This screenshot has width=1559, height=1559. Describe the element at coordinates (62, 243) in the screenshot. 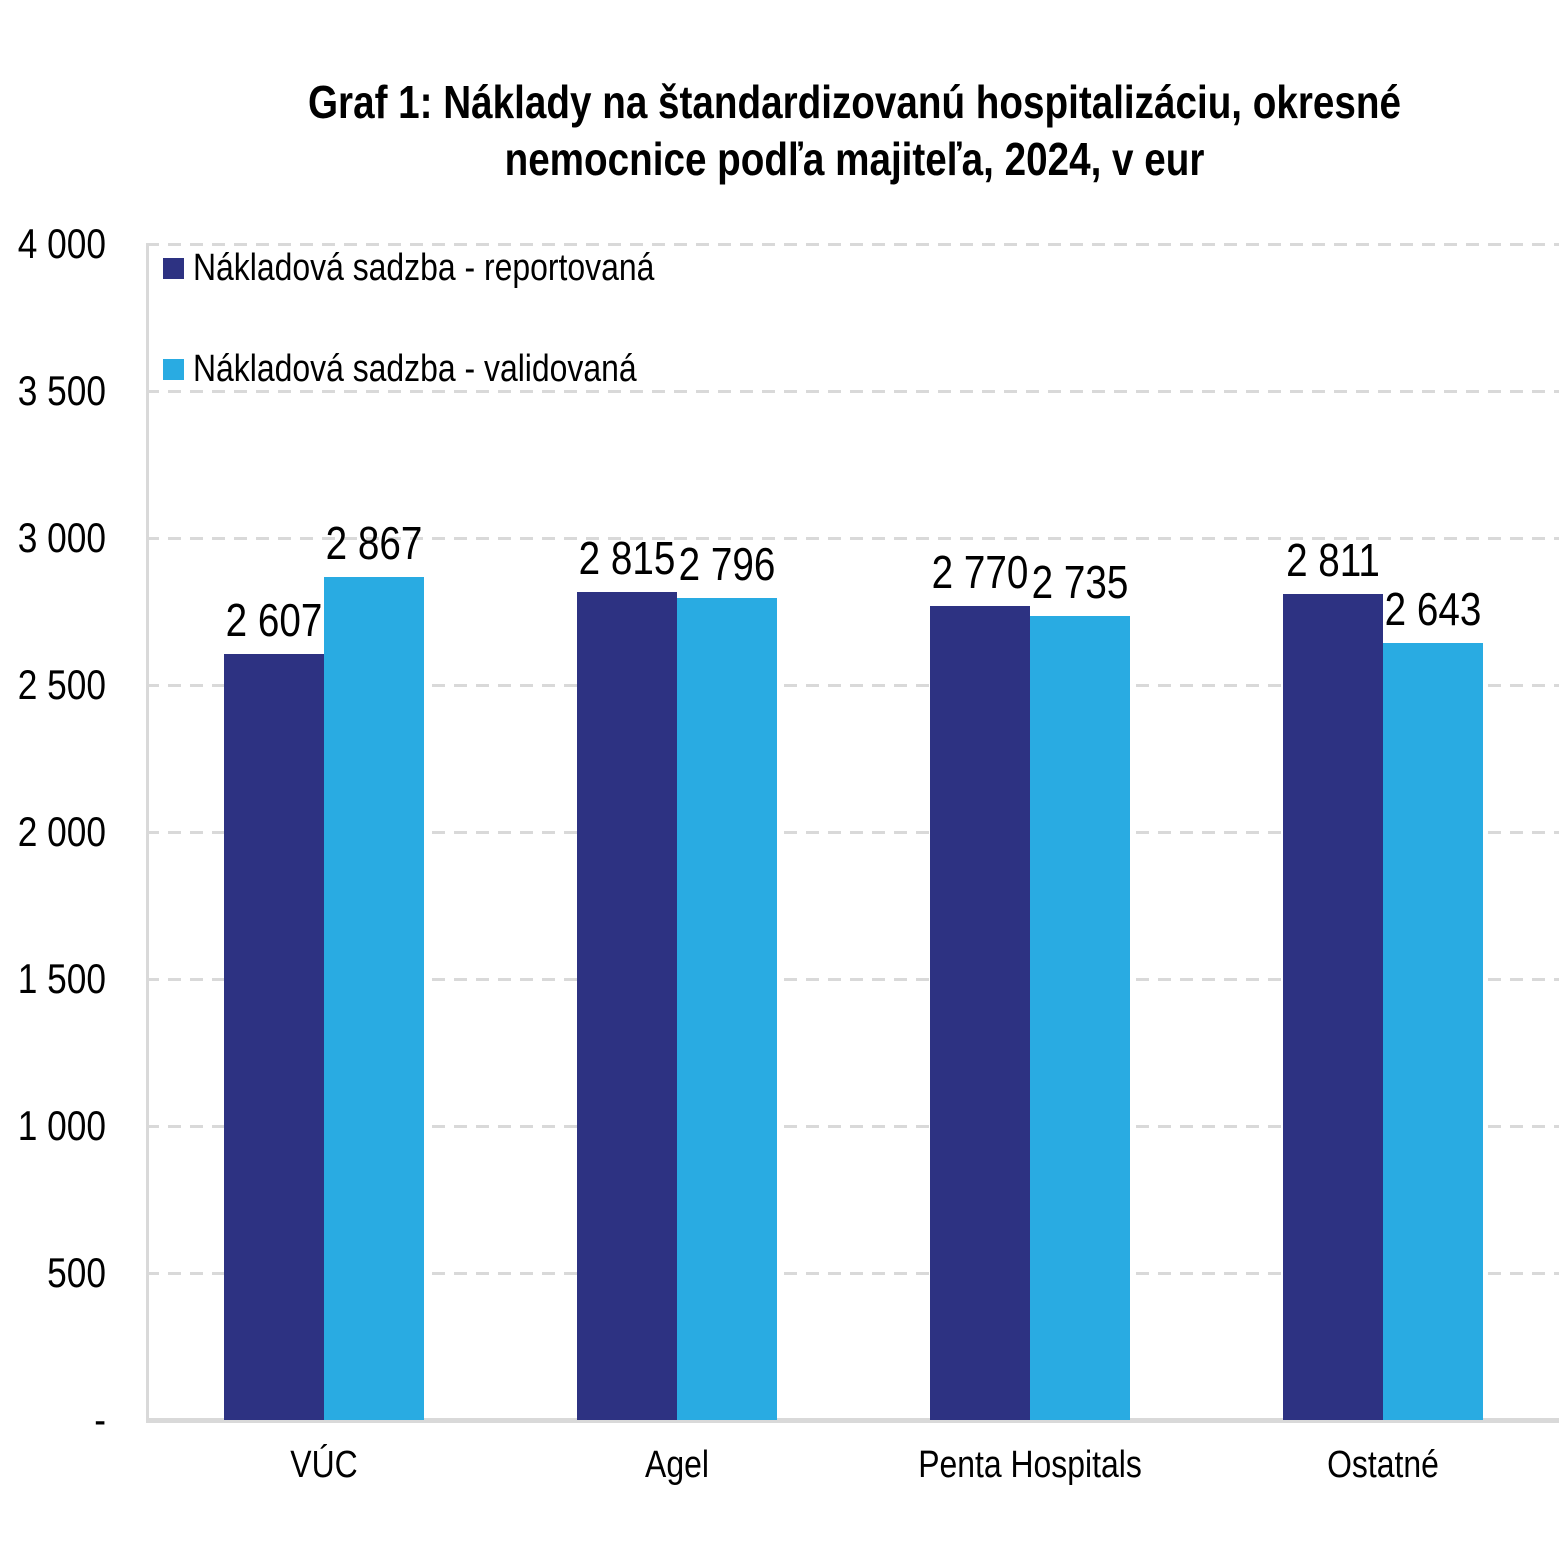

I see `y-axis-tick-label: 4 000` at that location.